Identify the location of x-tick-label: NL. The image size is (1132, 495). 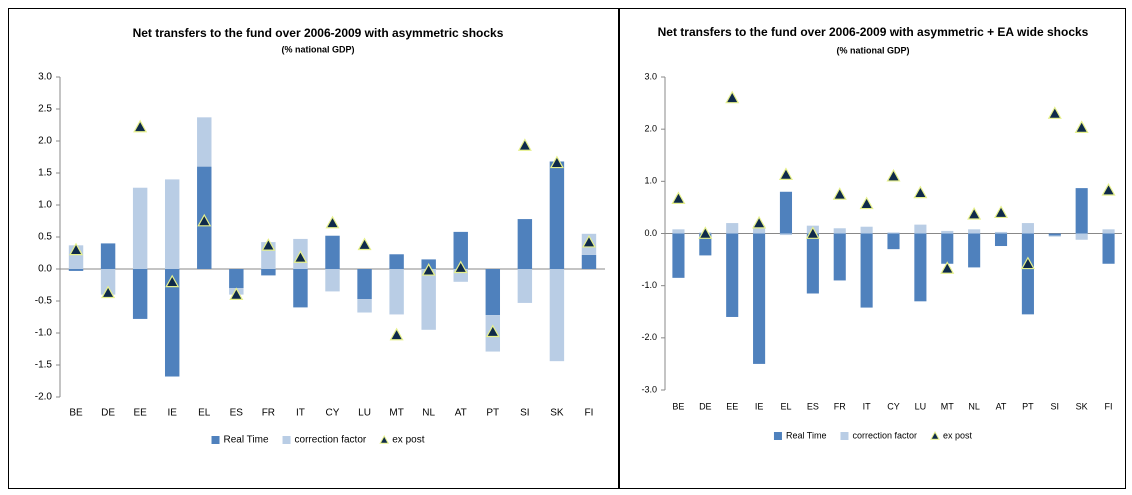
(974, 406).